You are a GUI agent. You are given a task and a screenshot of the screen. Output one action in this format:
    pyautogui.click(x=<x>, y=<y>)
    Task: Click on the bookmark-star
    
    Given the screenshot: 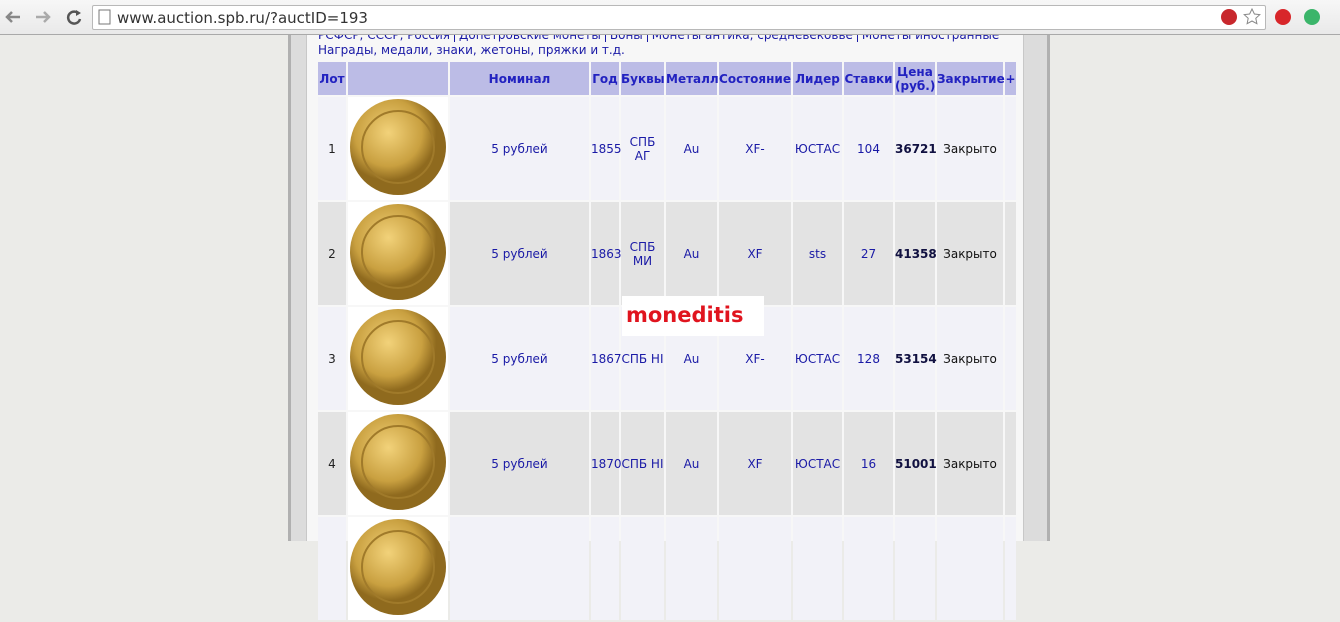 What is the action you would take?
    pyautogui.click(x=1252, y=17)
    